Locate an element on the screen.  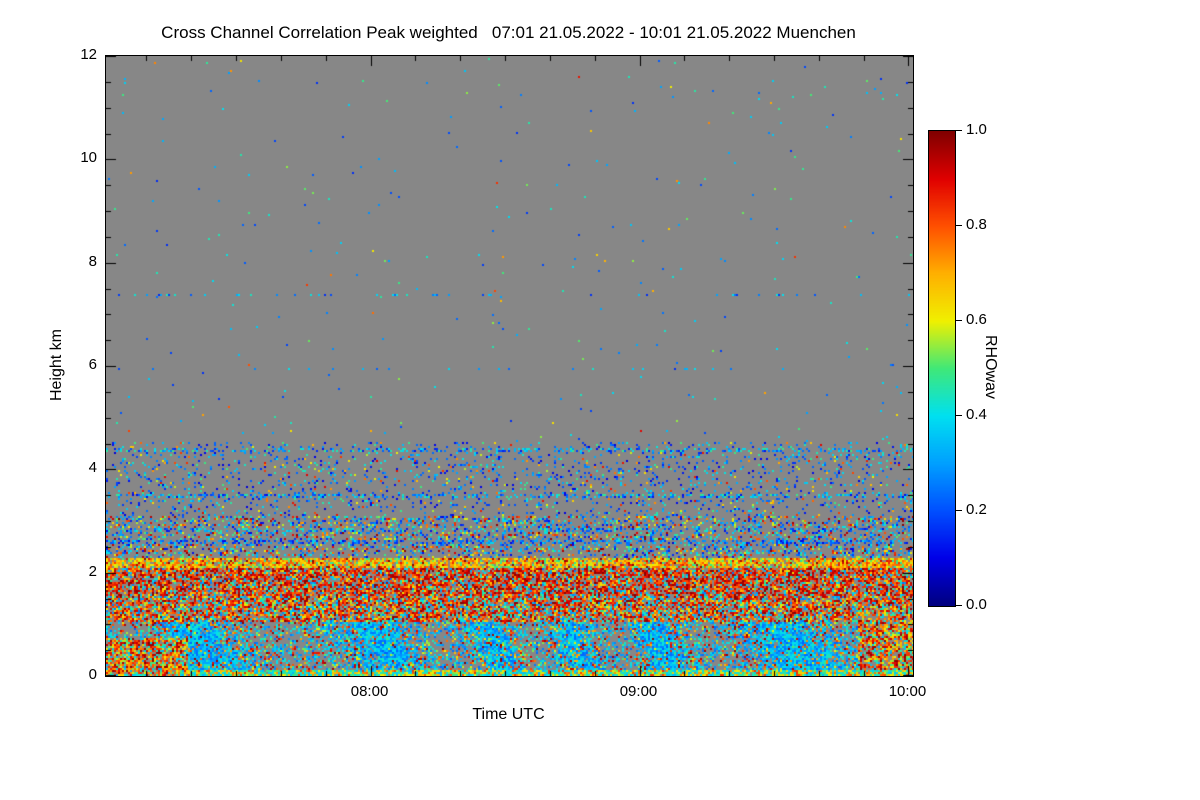
y-tick-label: 8 is located at coordinates (92, 261).